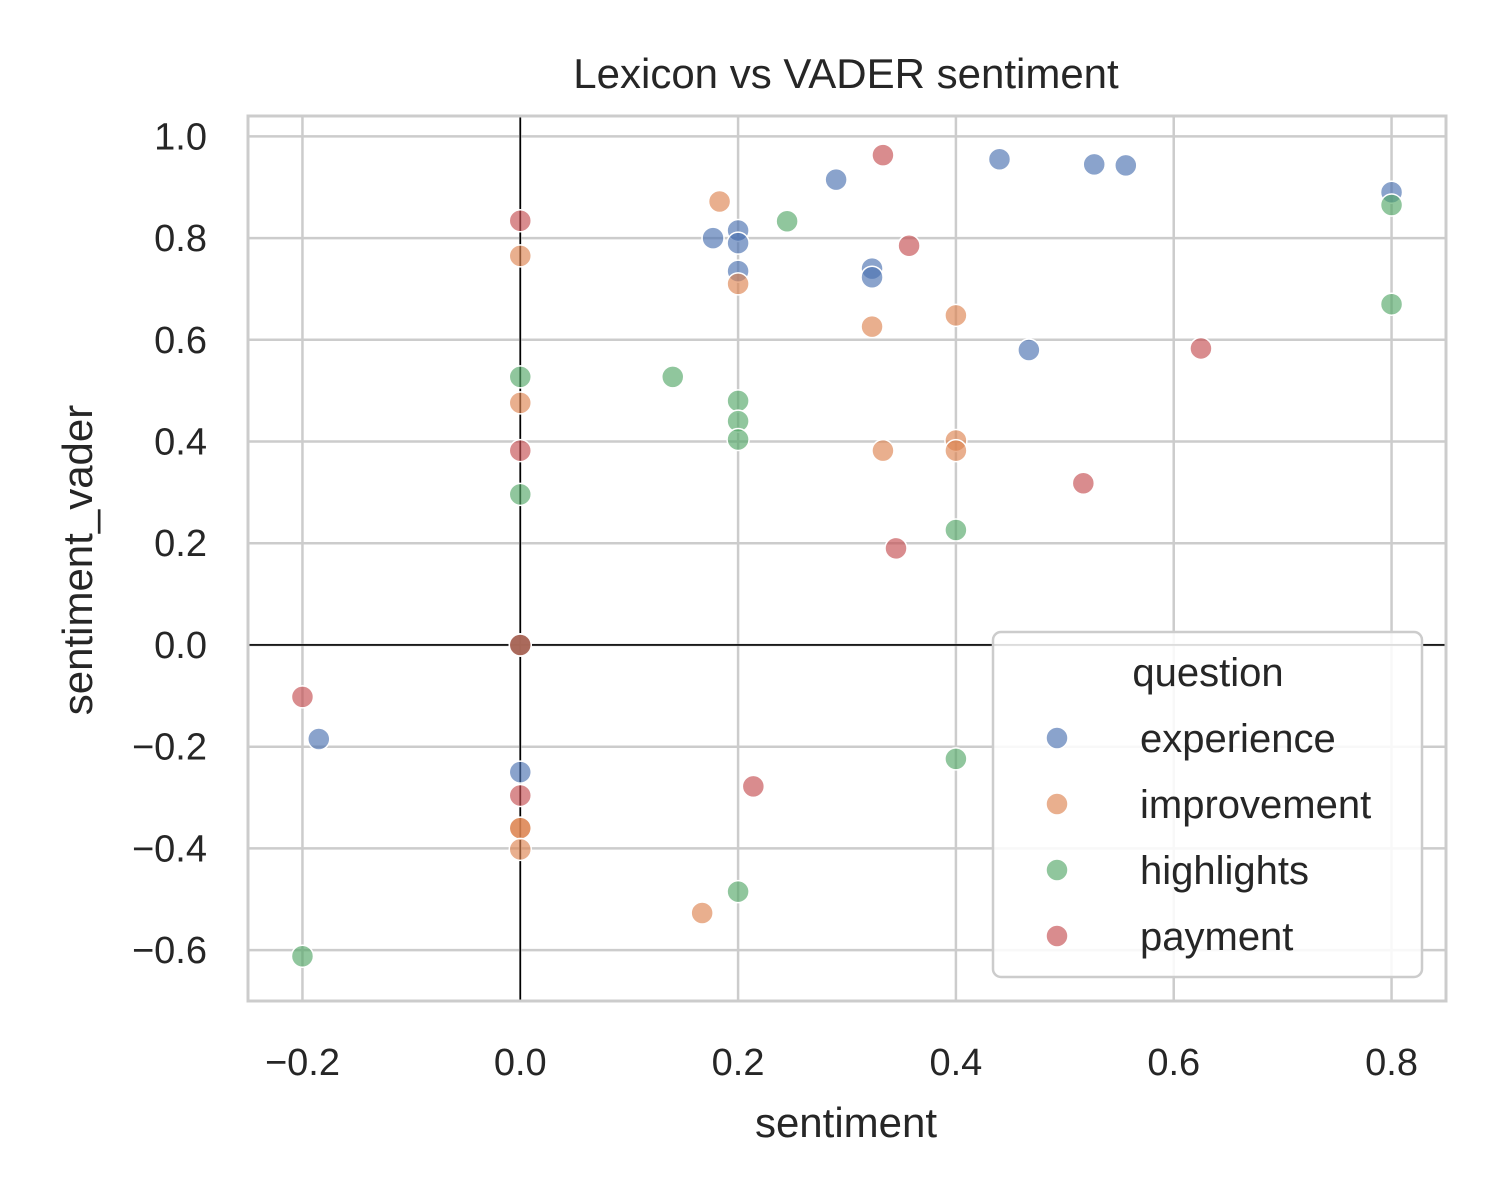 Image resolution: width=1500 pixels, height=1200 pixels. What do you see at coordinates (1216, 937) in the screenshot?
I see `legend-label-payment: payment` at bounding box center [1216, 937].